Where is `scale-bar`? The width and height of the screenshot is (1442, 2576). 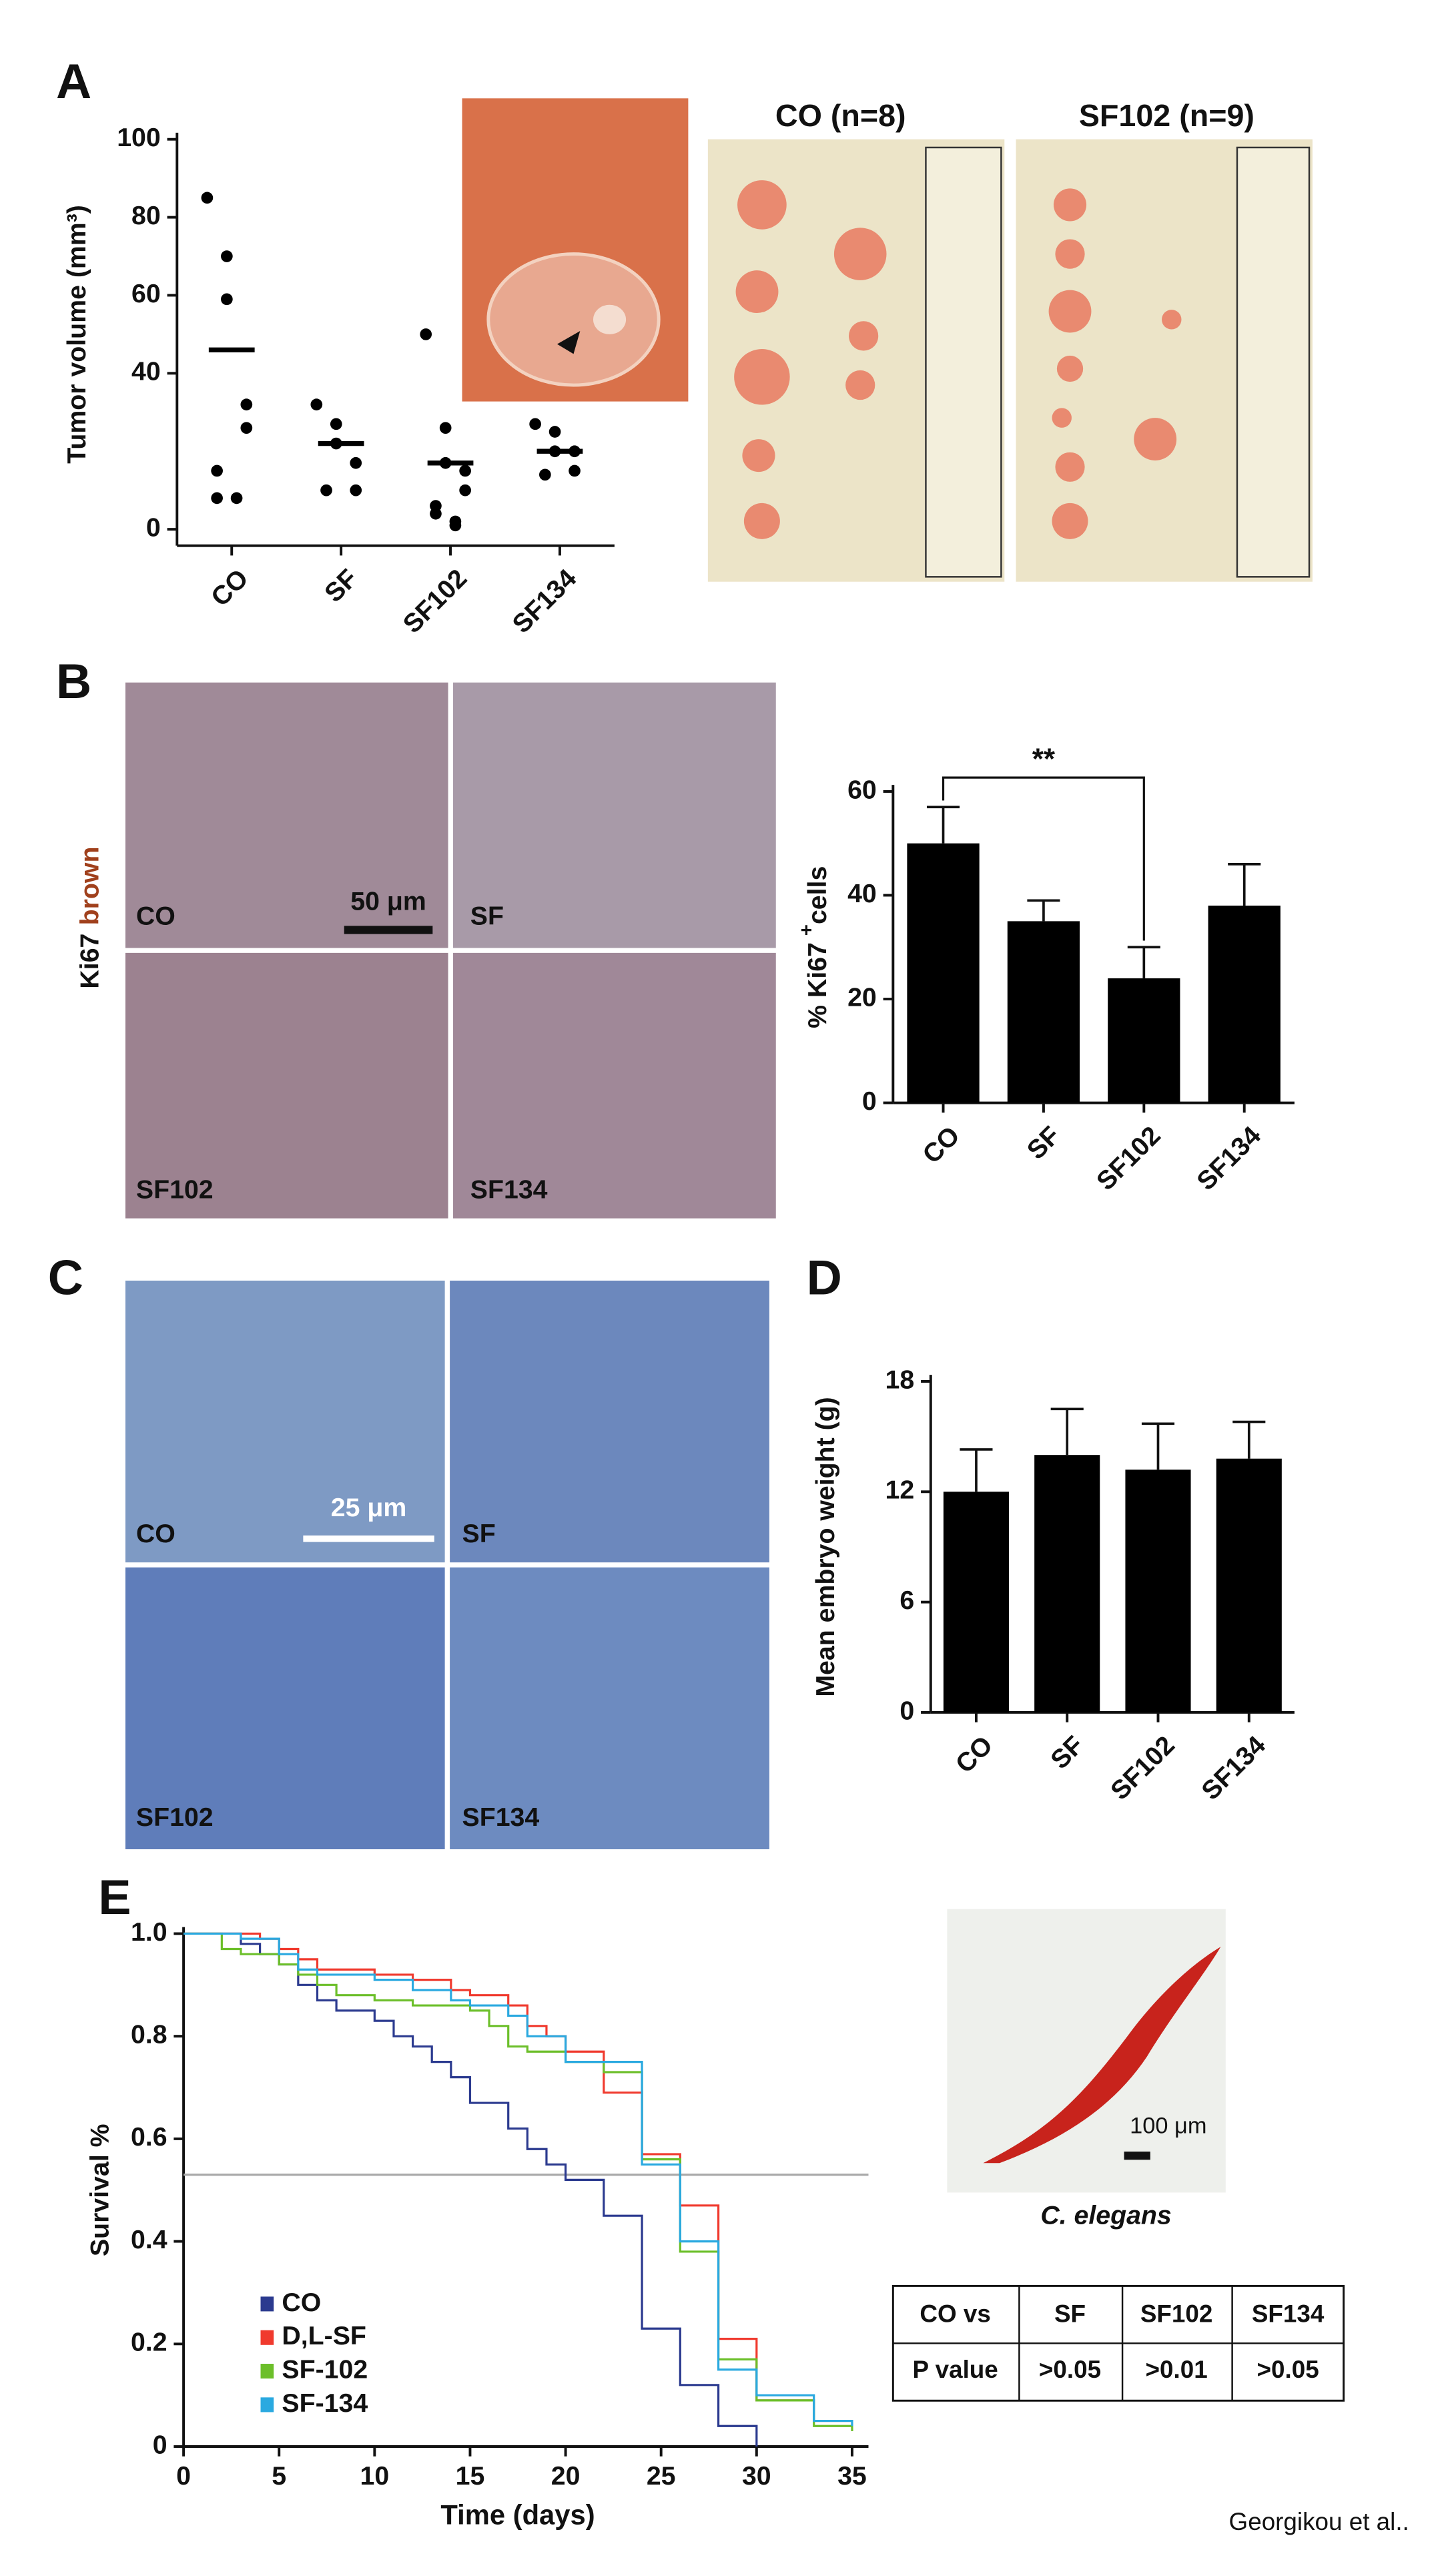 scale-bar is located at coordinates (1137, 2156).